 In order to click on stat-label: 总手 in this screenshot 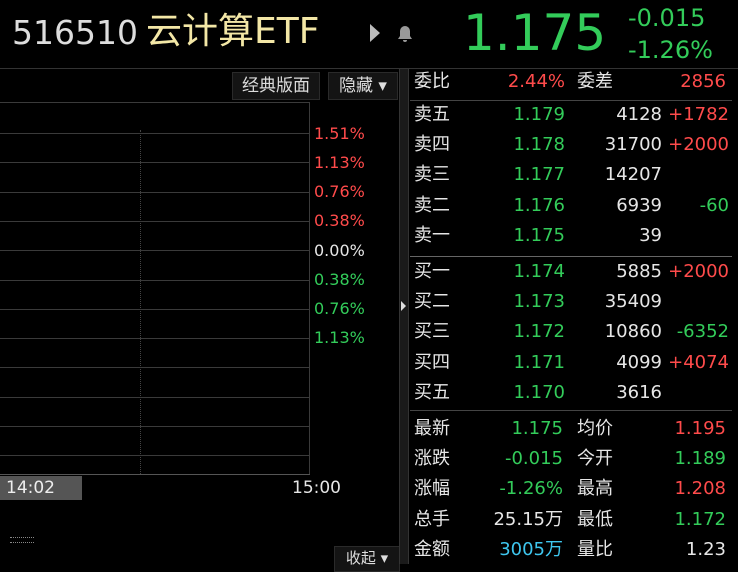, I will do `click(432, 519)`.